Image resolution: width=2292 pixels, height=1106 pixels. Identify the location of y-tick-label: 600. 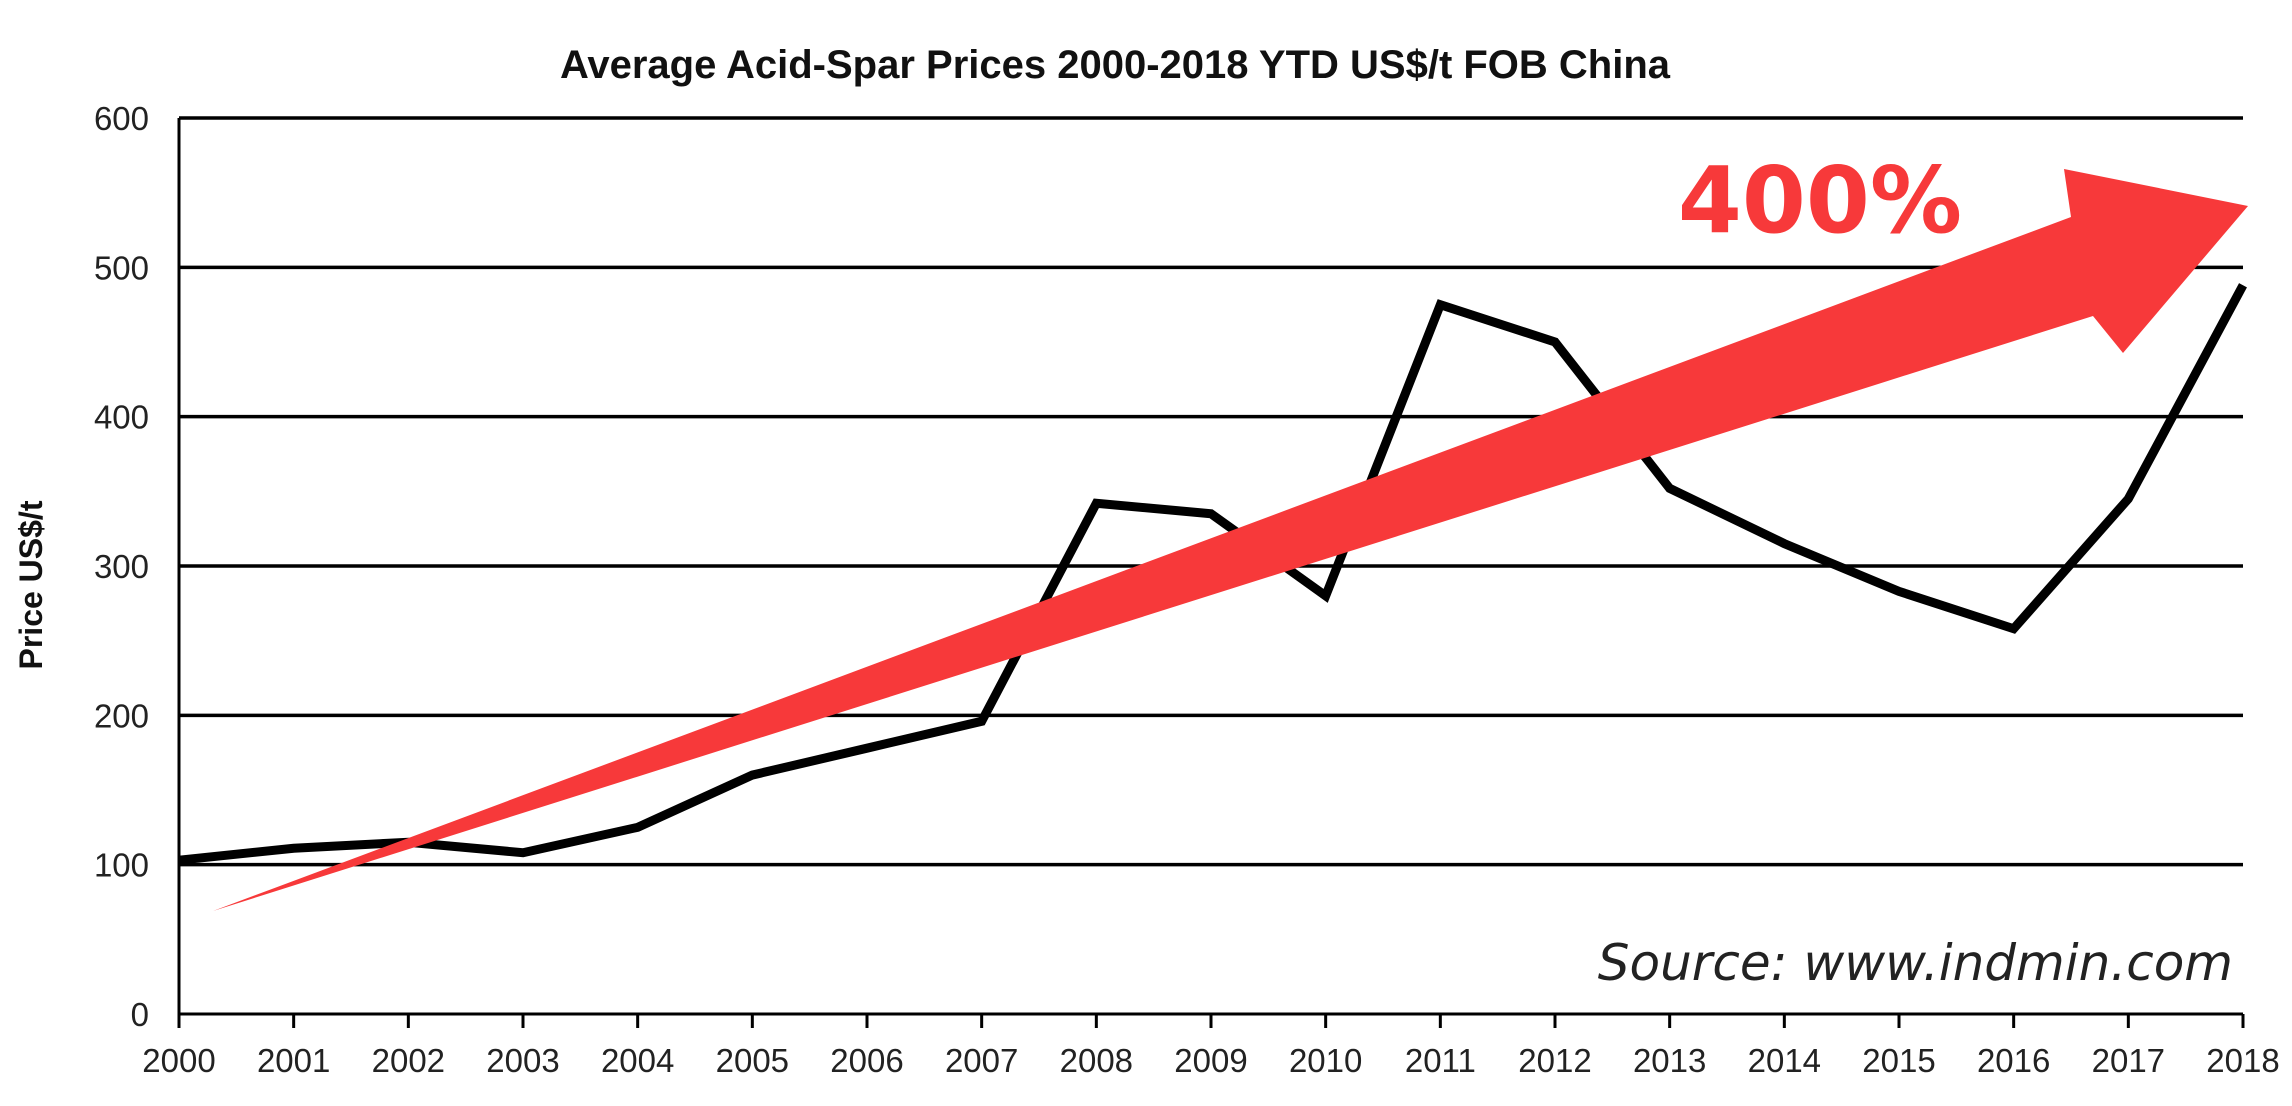
(121, 118).